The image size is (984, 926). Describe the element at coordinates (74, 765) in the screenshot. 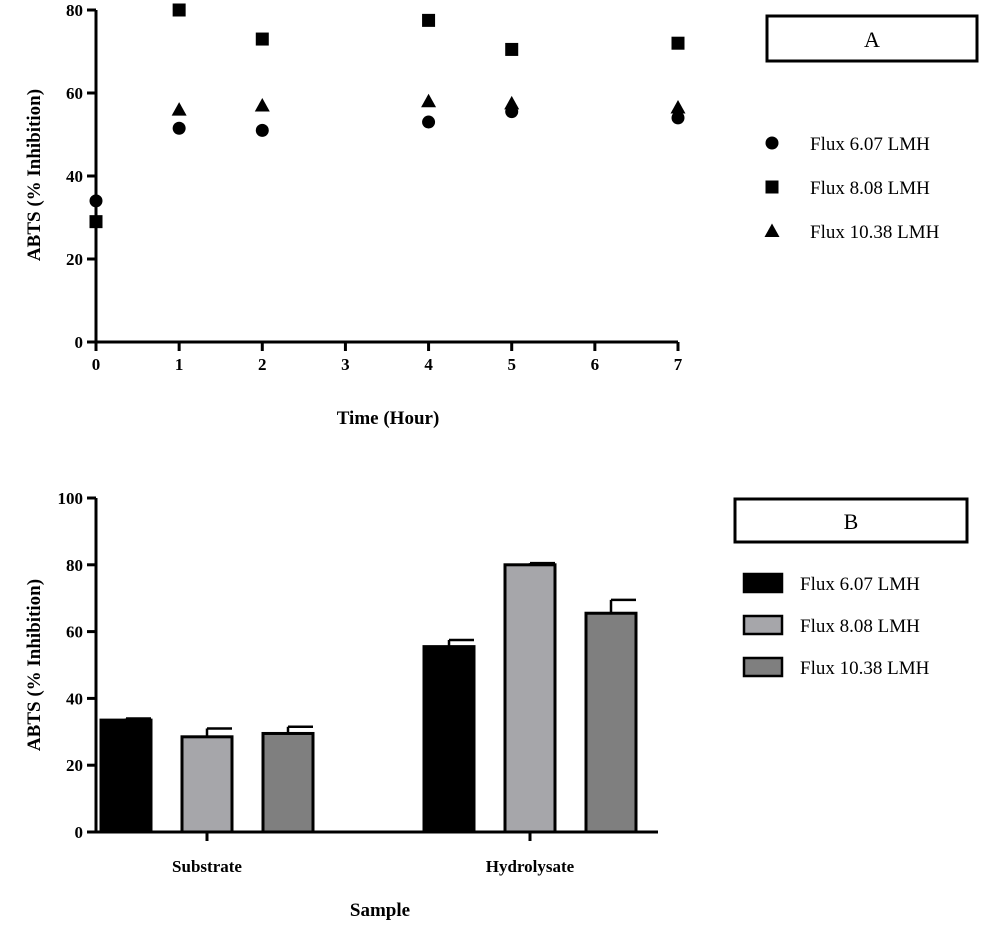

I see `y-tick-label-b: 20` at that location.